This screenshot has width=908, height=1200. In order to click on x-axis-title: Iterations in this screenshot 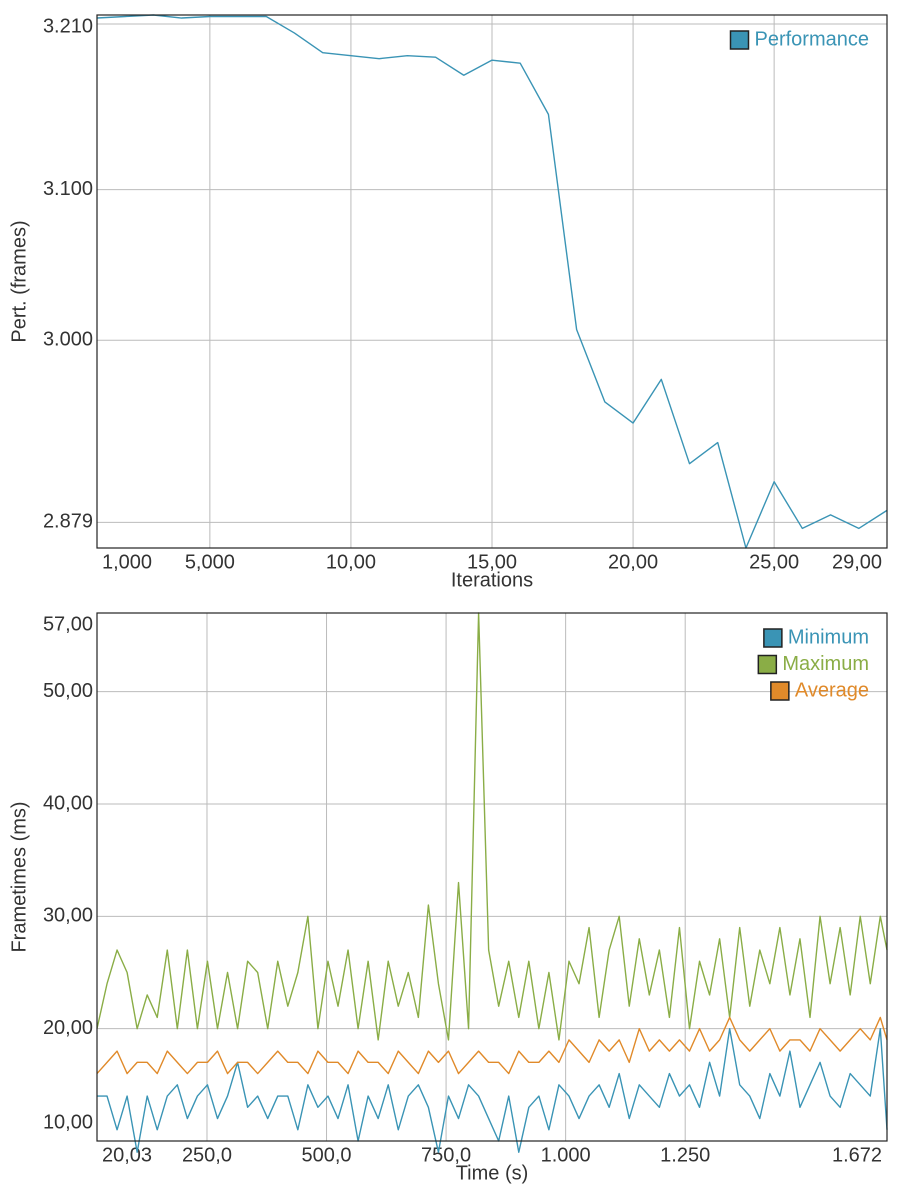, I will do `click(492, 580)`.